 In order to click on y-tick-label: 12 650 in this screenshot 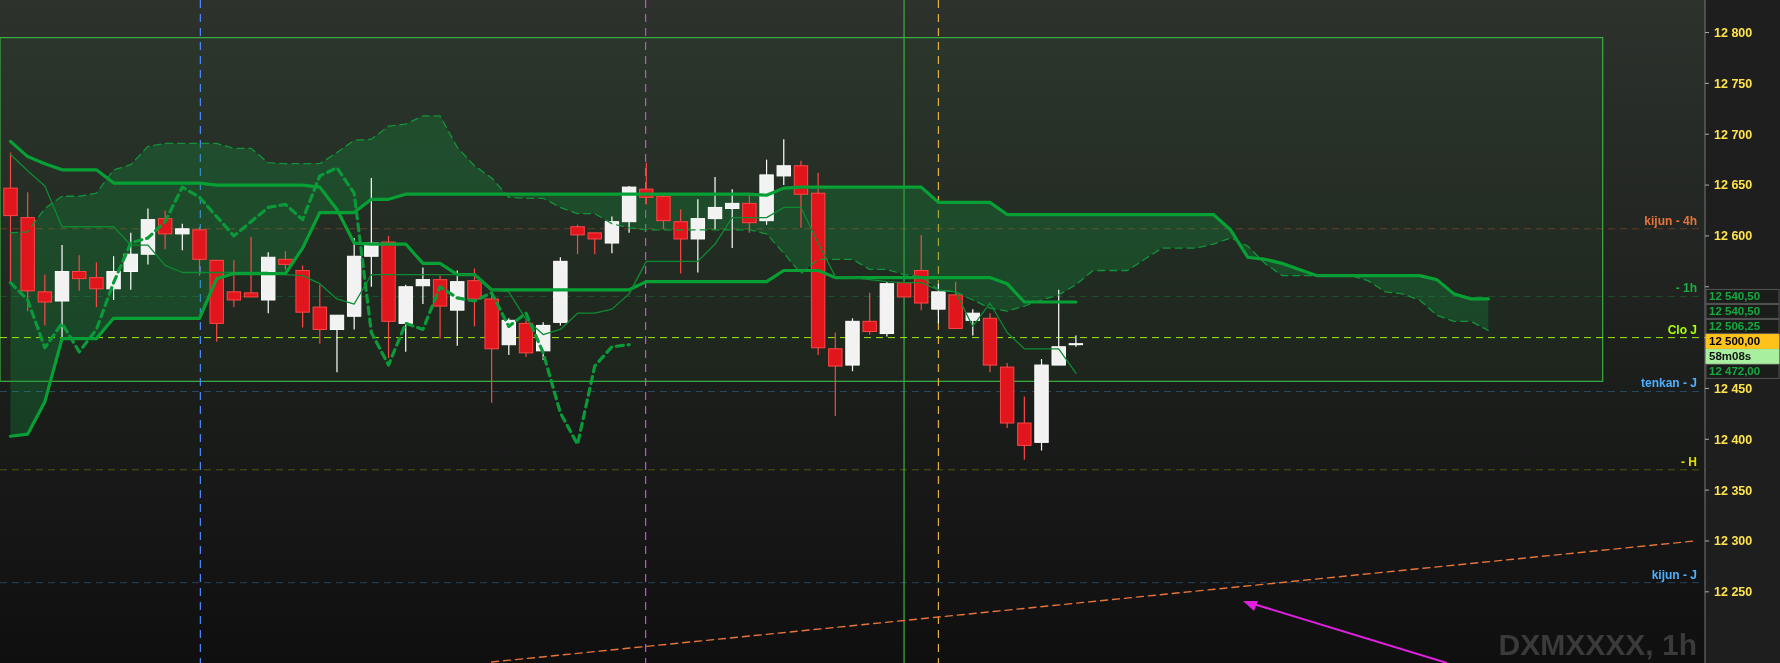, I will do `click(1733, 185)`.